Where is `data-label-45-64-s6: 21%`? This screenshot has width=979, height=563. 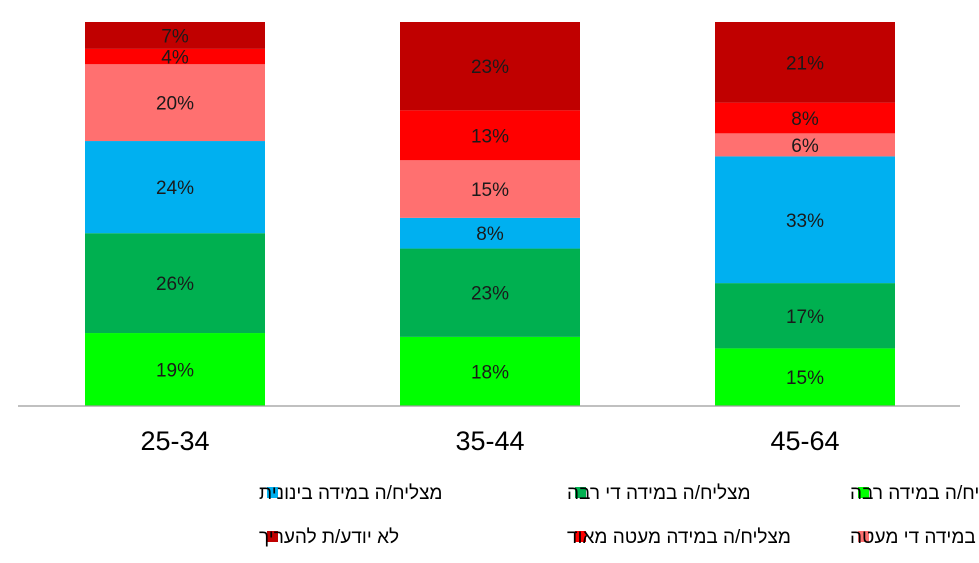
data-label-45-64-s6: 21% is located at coordinates (805, 63).